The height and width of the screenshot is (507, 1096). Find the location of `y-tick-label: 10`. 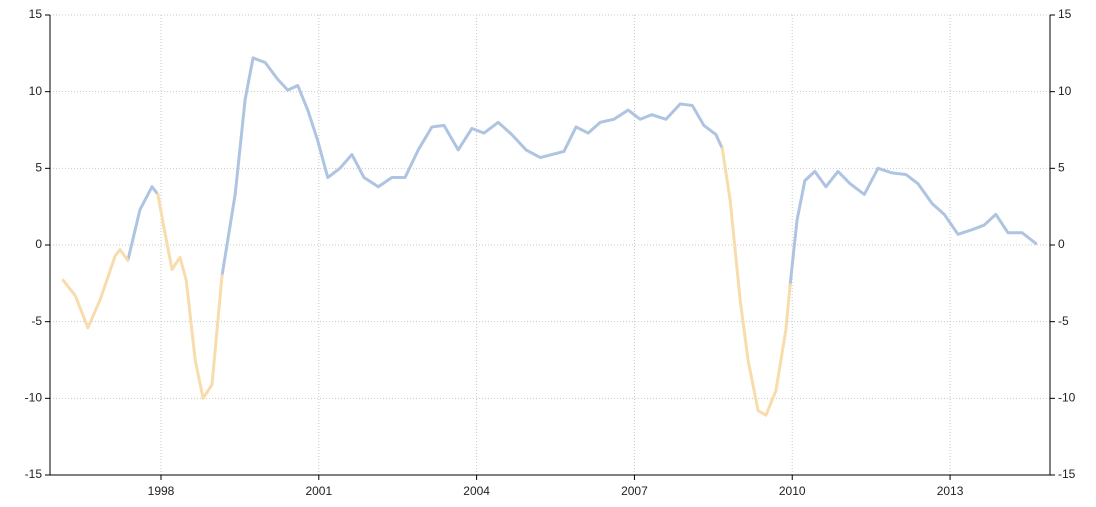

y-tick-label: 10 is located at coordinates (36, 91).